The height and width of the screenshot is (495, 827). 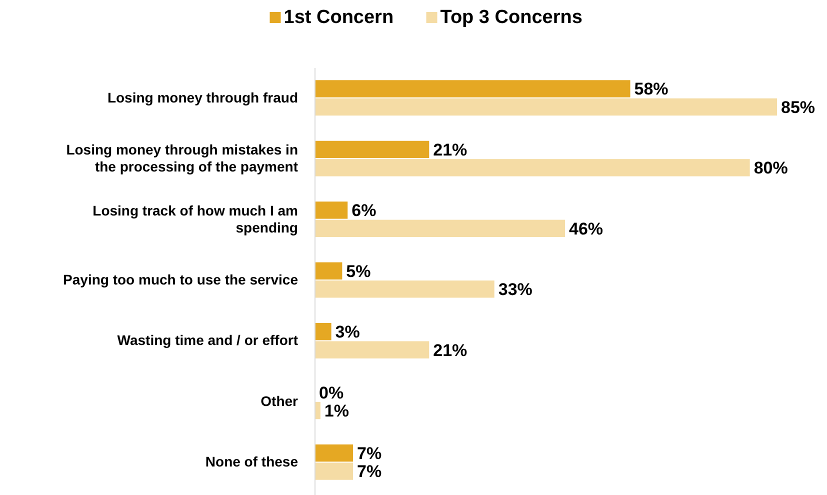 What do you see at coordinates (586, 228) in the screenshot?
I see `data-label: 46%` at bounding box center [586, 228].